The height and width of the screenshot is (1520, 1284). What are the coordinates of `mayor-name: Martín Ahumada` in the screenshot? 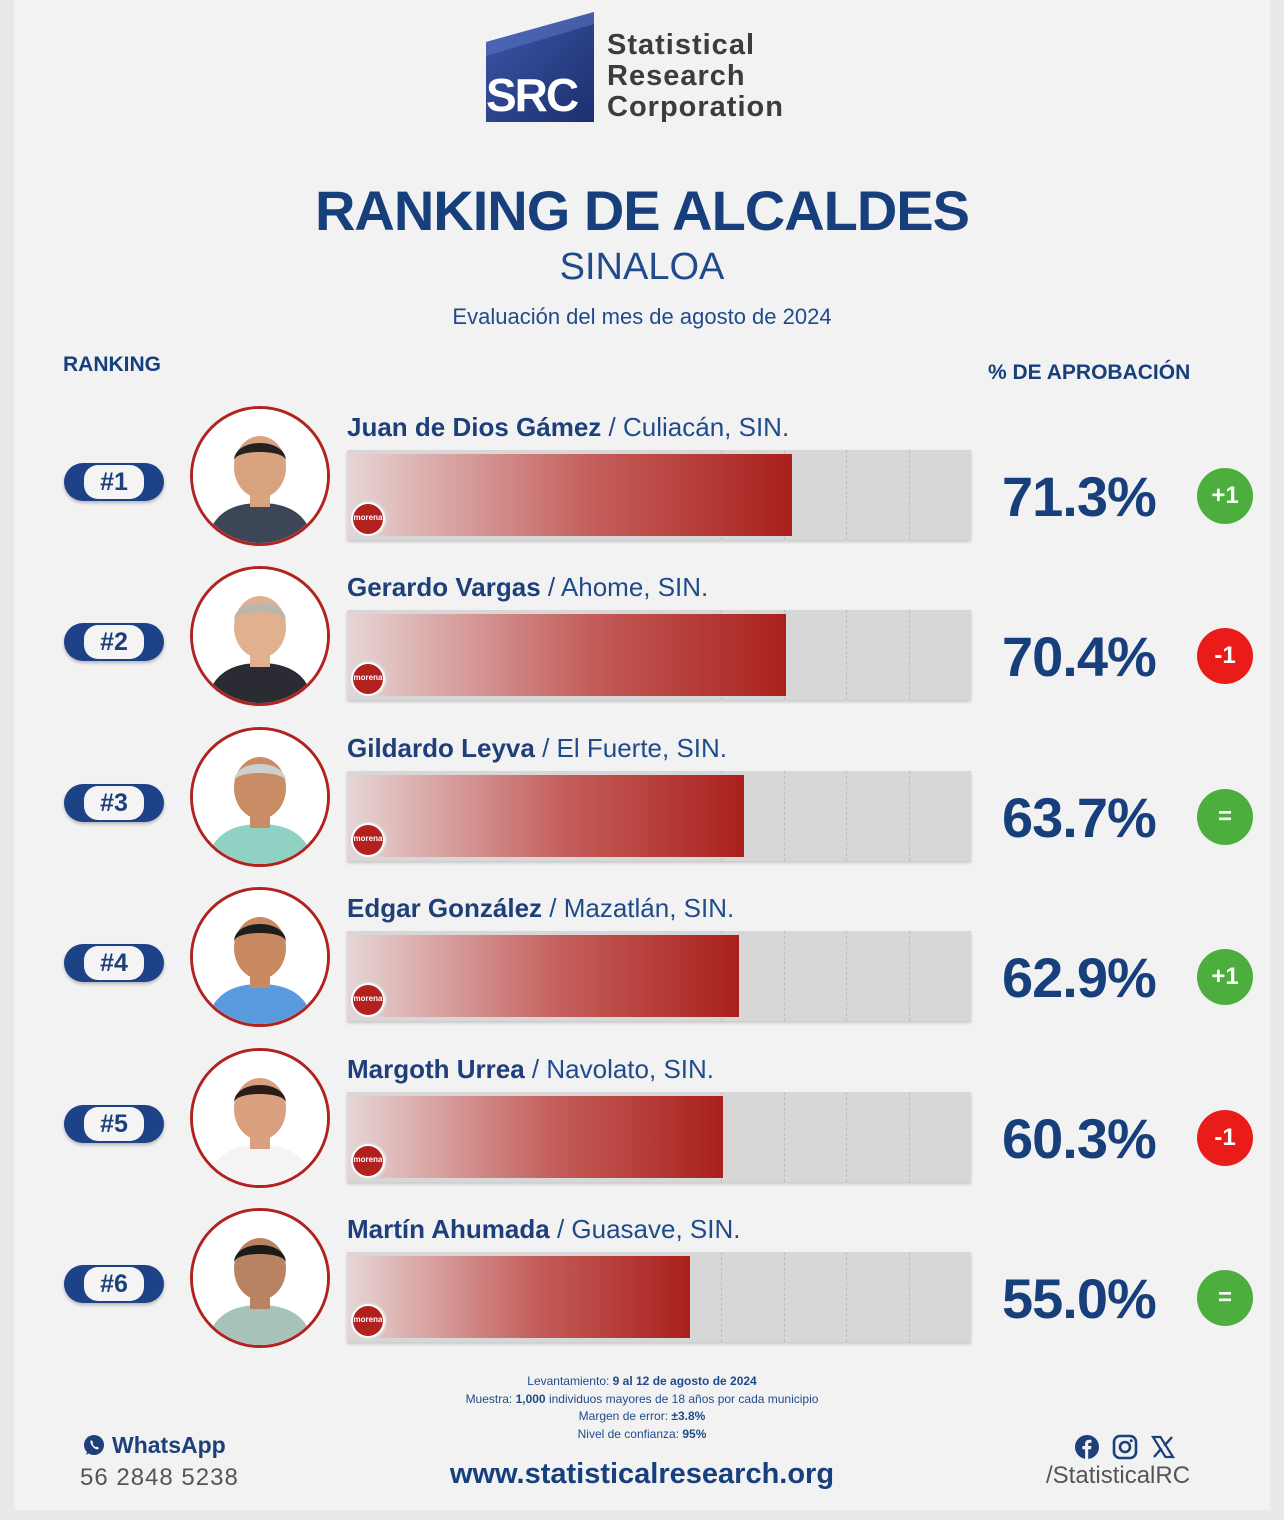 It's located at (448, 1229).